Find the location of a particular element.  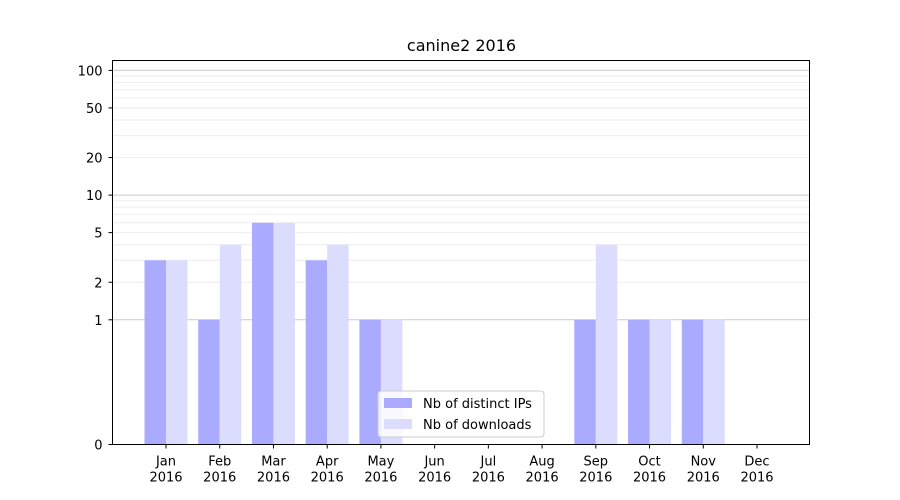

legend-label-distinct-ips: Nb of distinct IPs is located at coordinates (477, 404).